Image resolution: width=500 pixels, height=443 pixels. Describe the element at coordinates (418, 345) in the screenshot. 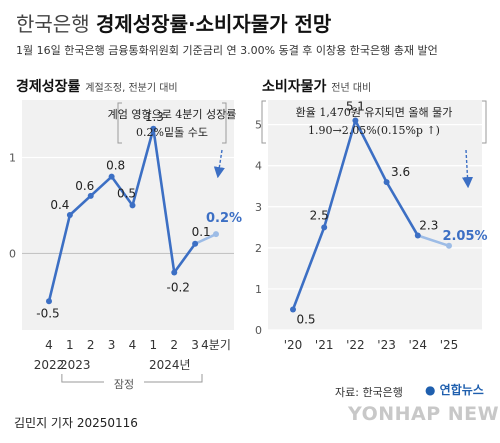

I see `x-tick-label: '24` at that location.